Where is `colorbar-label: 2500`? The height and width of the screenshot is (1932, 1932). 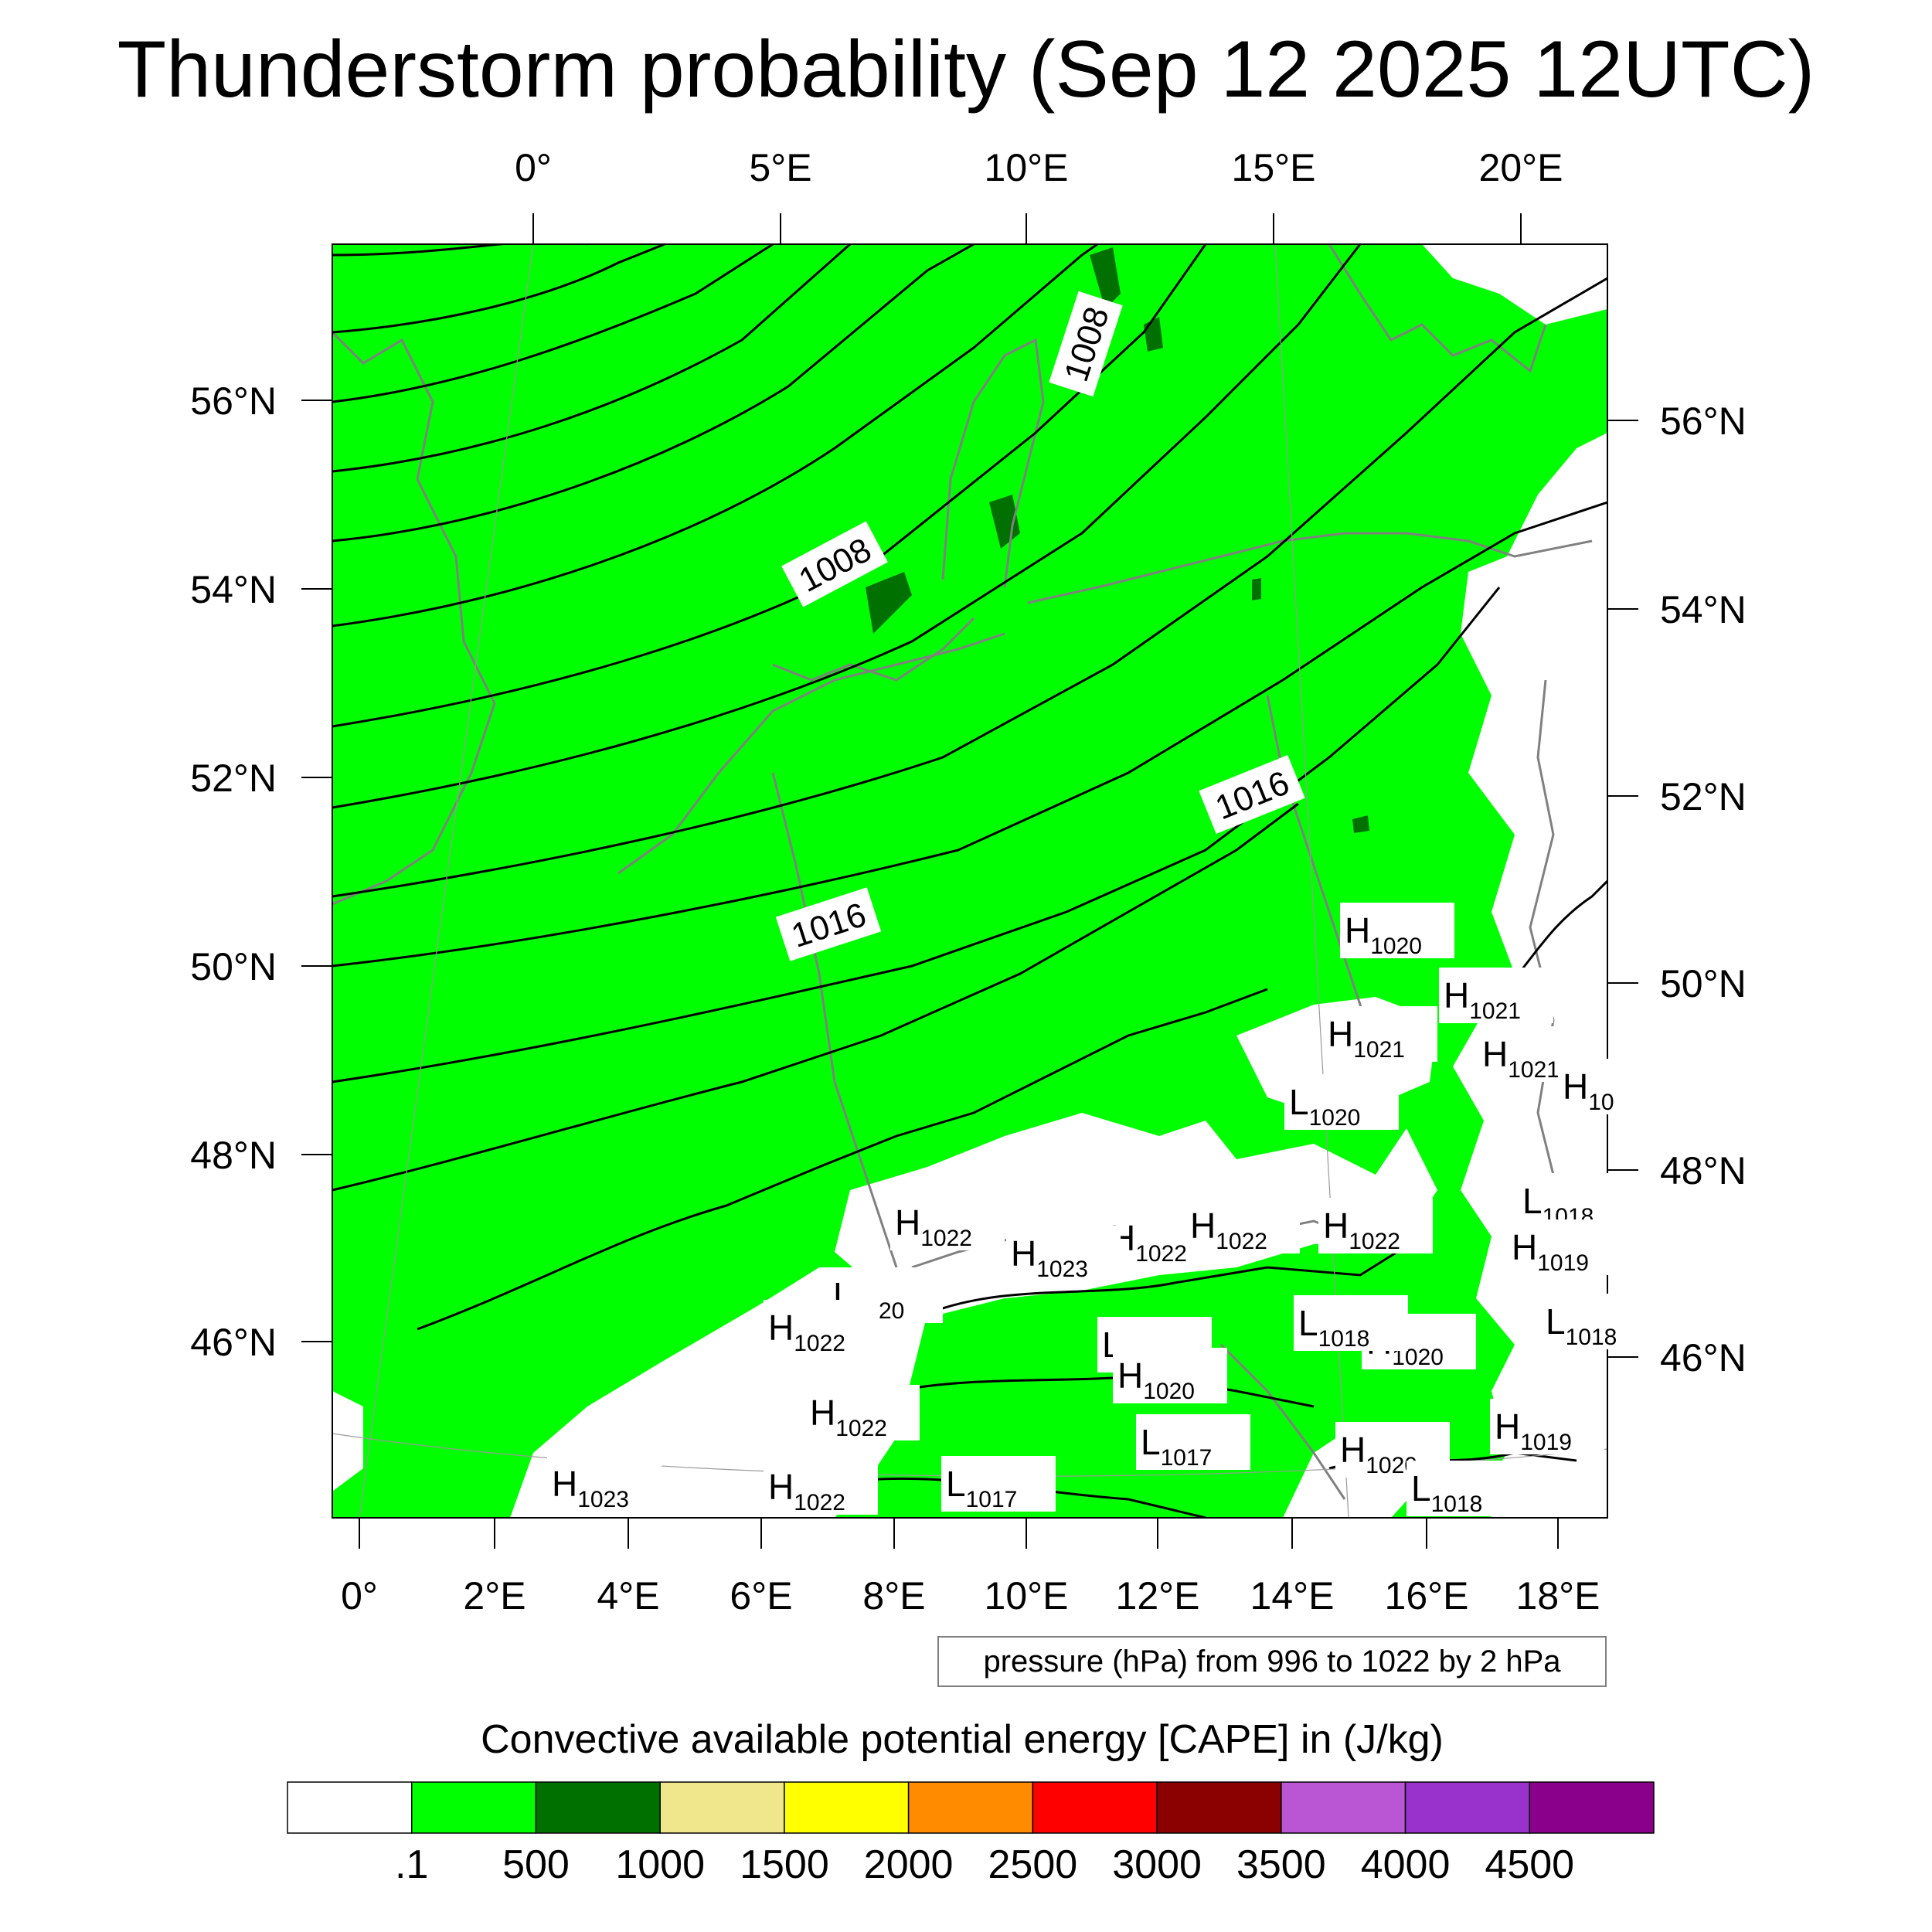
colorbar-label: 2500 is located at coordinates (1033, 1865).